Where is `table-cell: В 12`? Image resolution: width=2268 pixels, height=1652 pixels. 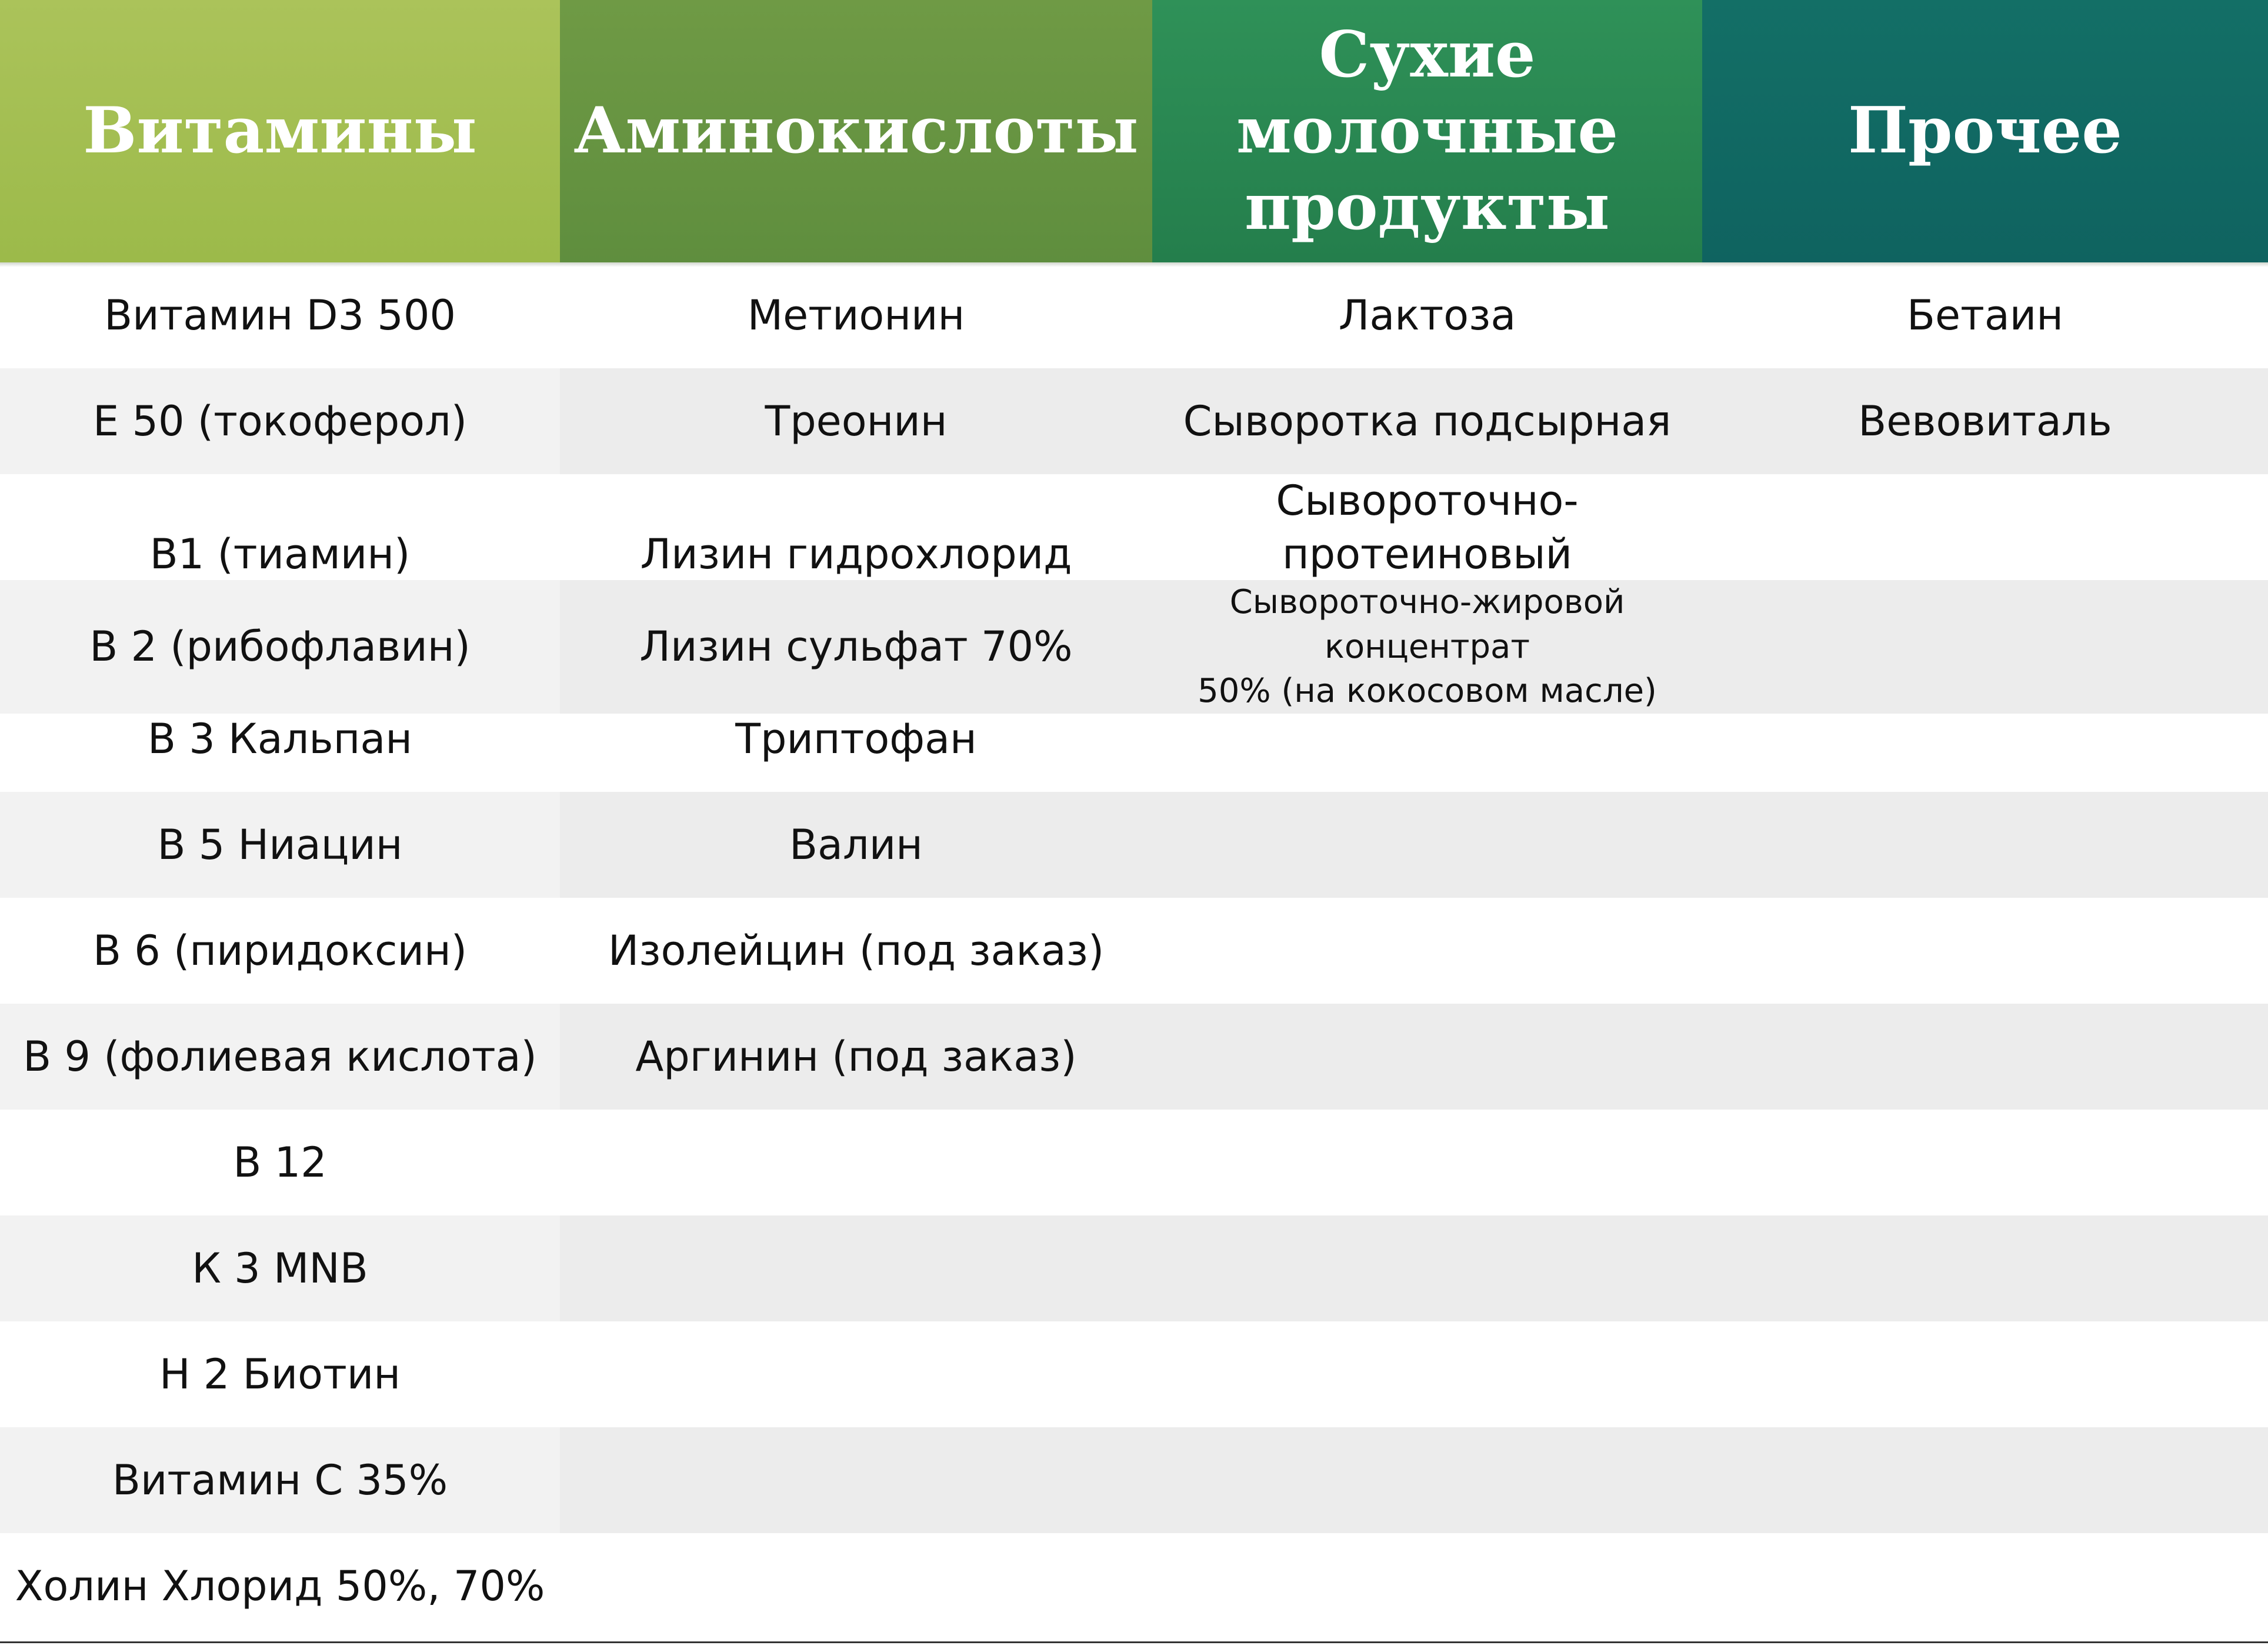 table-cell: В 12 is located at coordinates (280, 1162).